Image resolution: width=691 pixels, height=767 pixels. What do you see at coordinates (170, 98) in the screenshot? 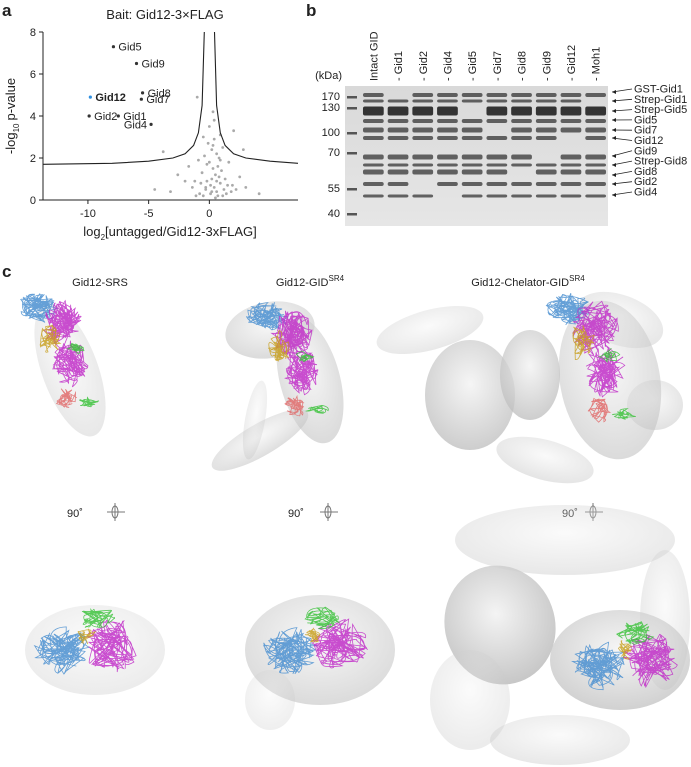
I see `threshold-curve` at bounding box center [170, 98].